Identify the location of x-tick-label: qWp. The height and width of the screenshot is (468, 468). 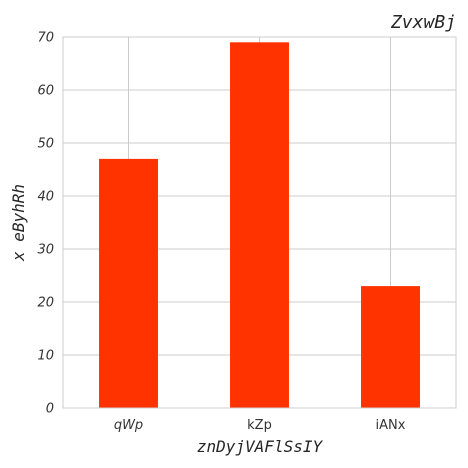
(128, 425).